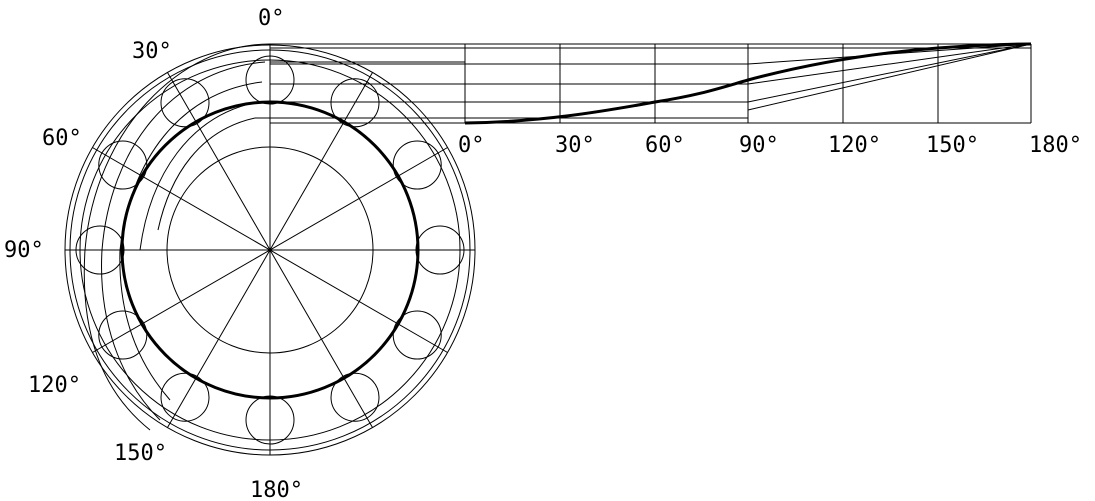 This screenshot has height=501, width=1095. I want to click on circle-label-150: 150°, so click(140, 453).